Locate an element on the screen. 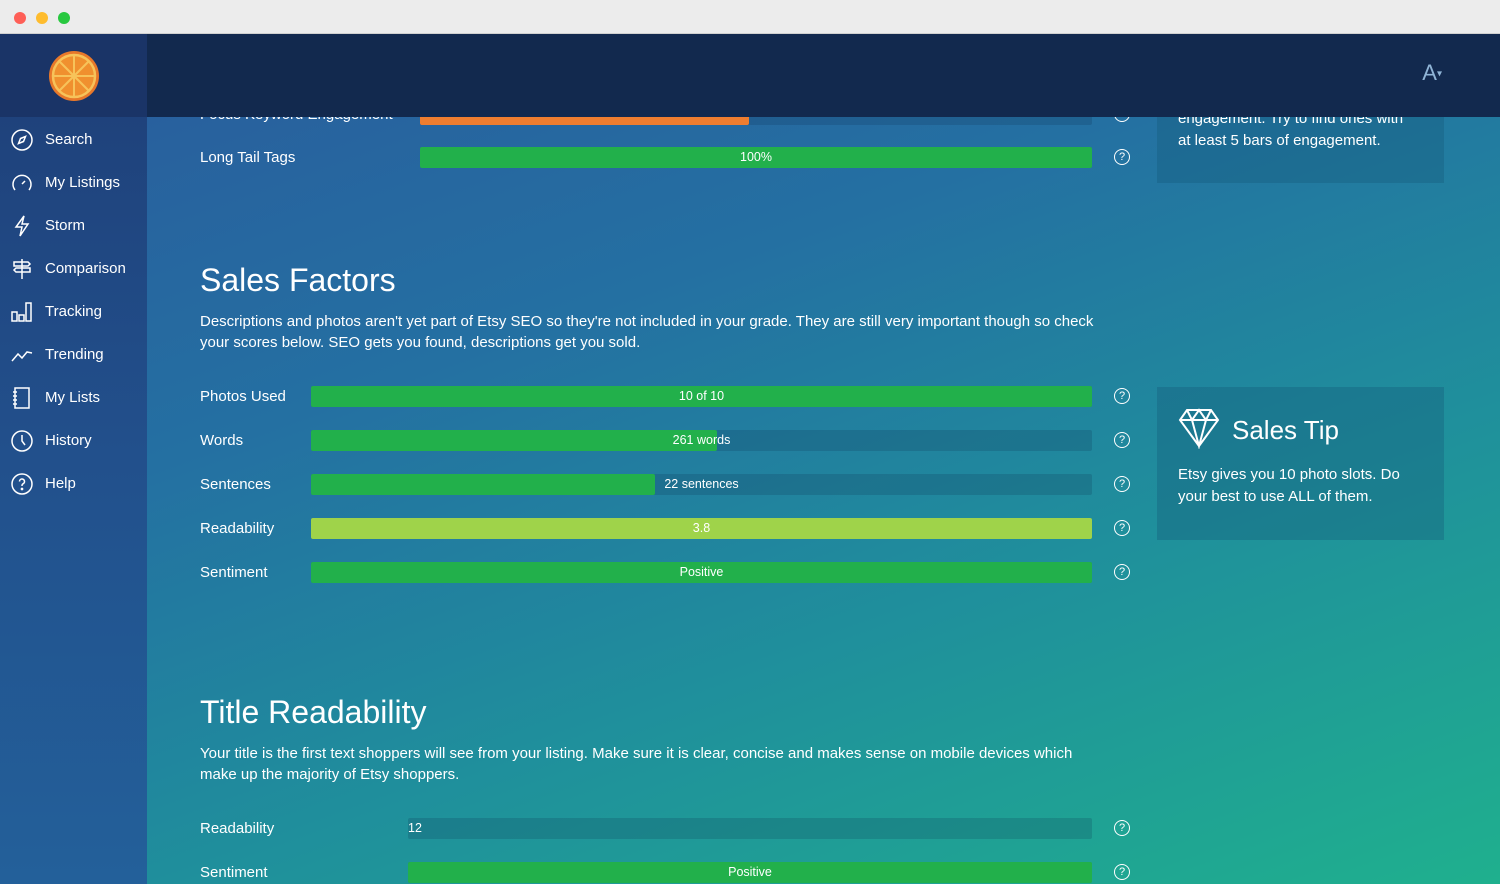  minimize-window-button is located at coordinates (42, 18).